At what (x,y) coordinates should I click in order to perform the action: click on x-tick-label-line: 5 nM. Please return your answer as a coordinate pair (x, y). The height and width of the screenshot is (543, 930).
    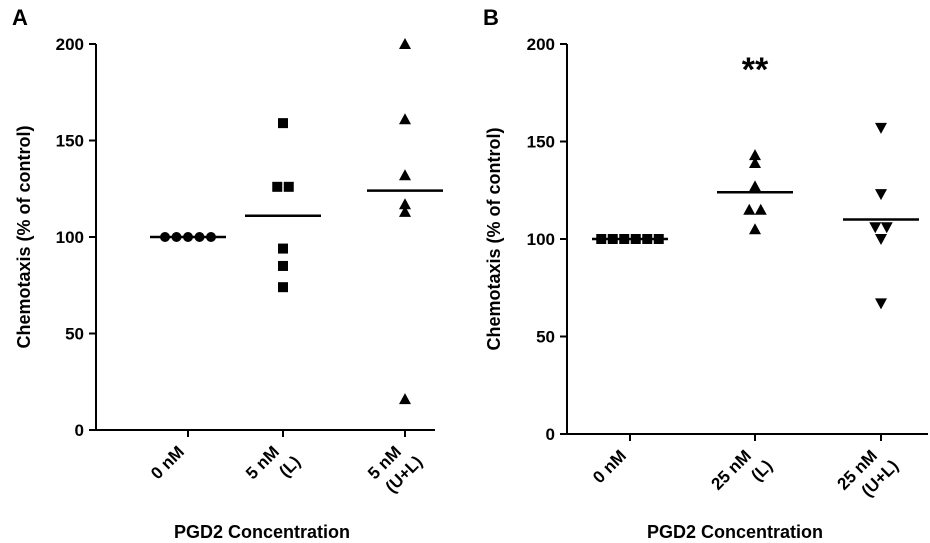
    Looking at the image, I should click on (262, 462).